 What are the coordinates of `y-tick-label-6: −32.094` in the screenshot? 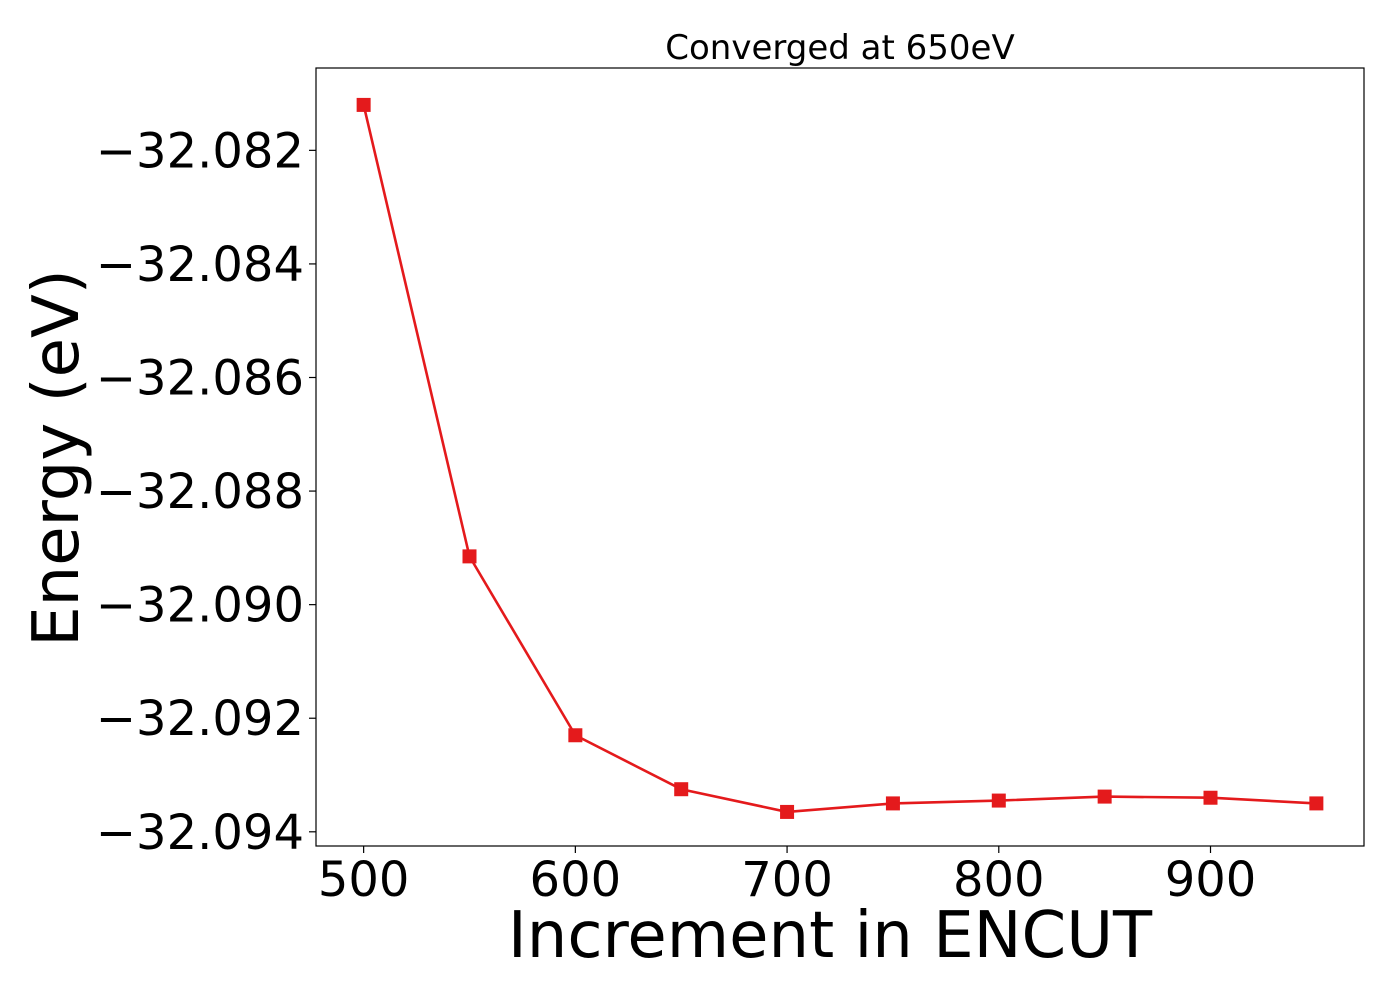 It's located at (200, 833).